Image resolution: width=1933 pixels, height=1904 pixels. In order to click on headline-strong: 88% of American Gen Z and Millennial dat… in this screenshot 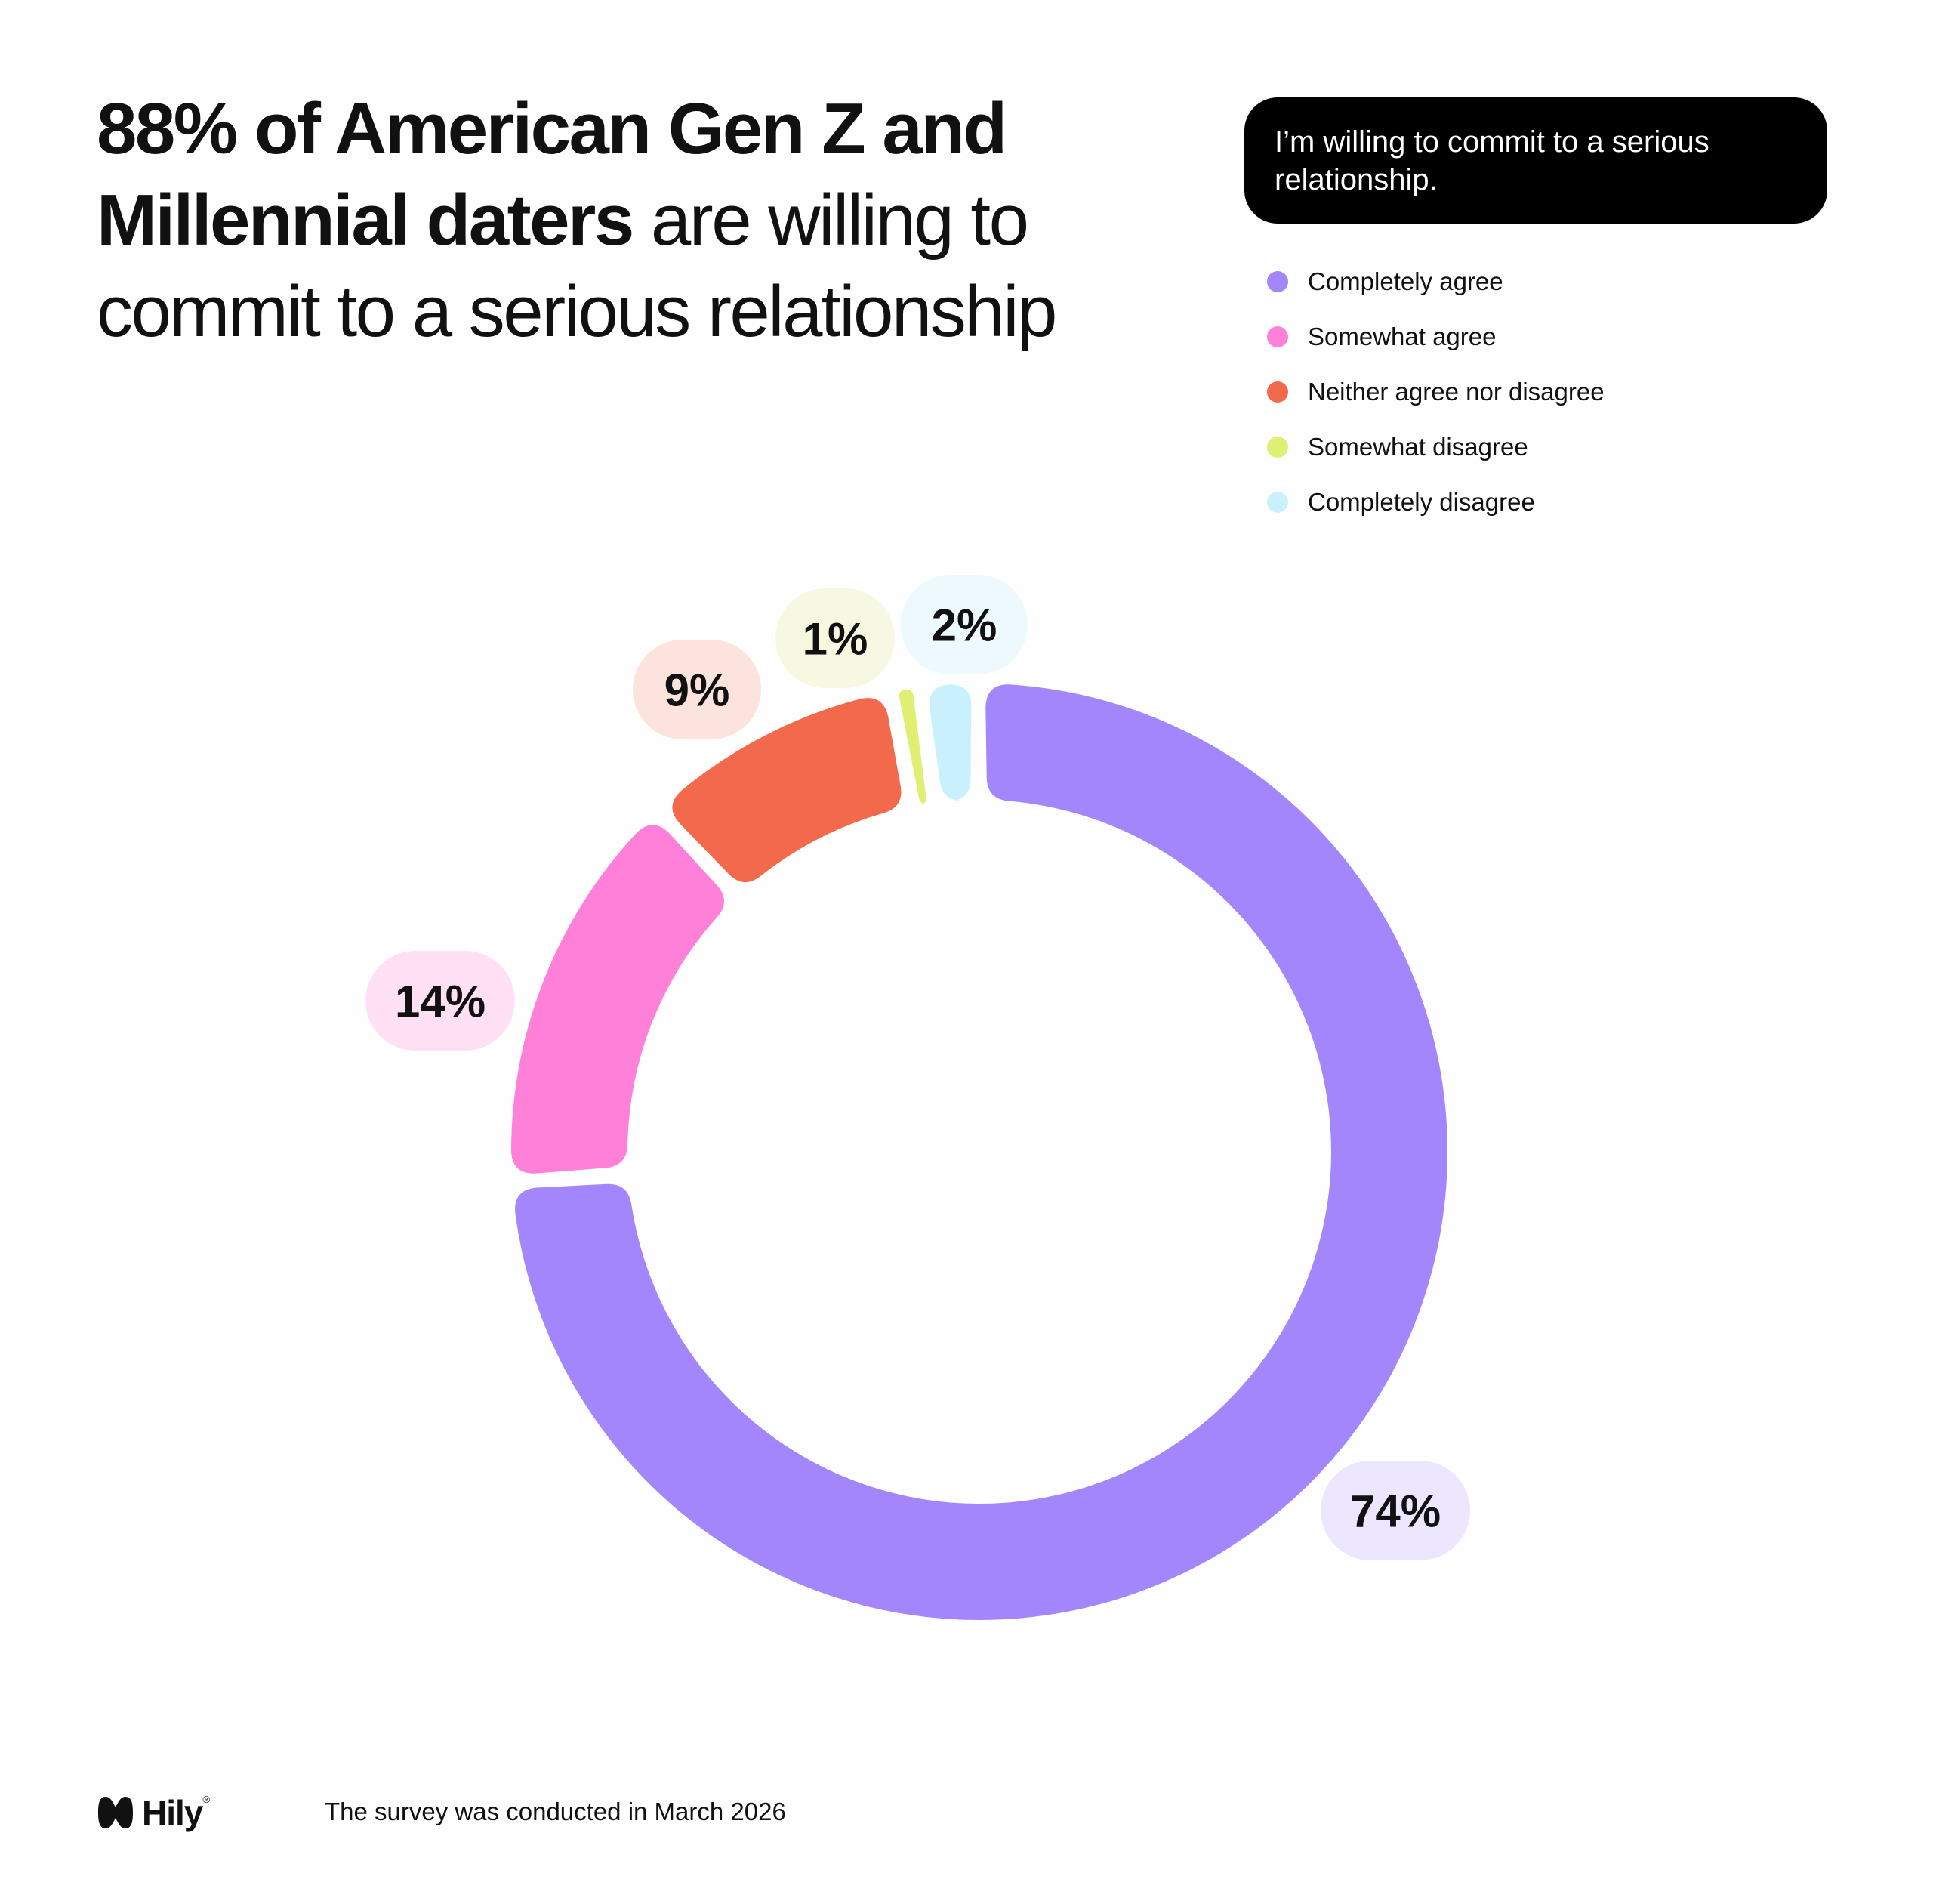, I will do `click(552, 174)`.